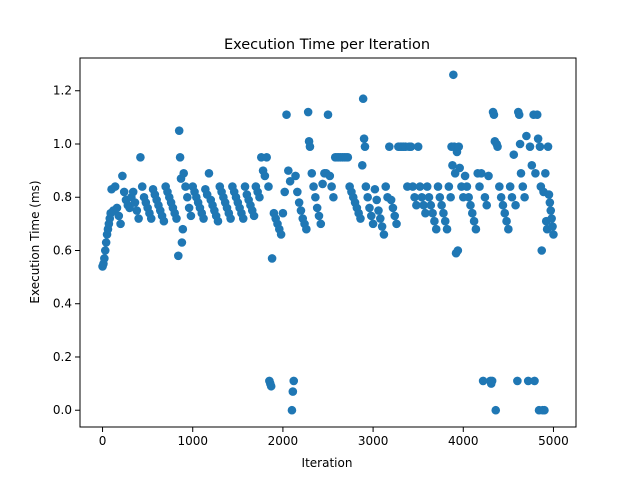 Image resolution: width=640 pixels, height=480 pixels. I want to click on y-tick-label: 0.8, so click(62, 197).